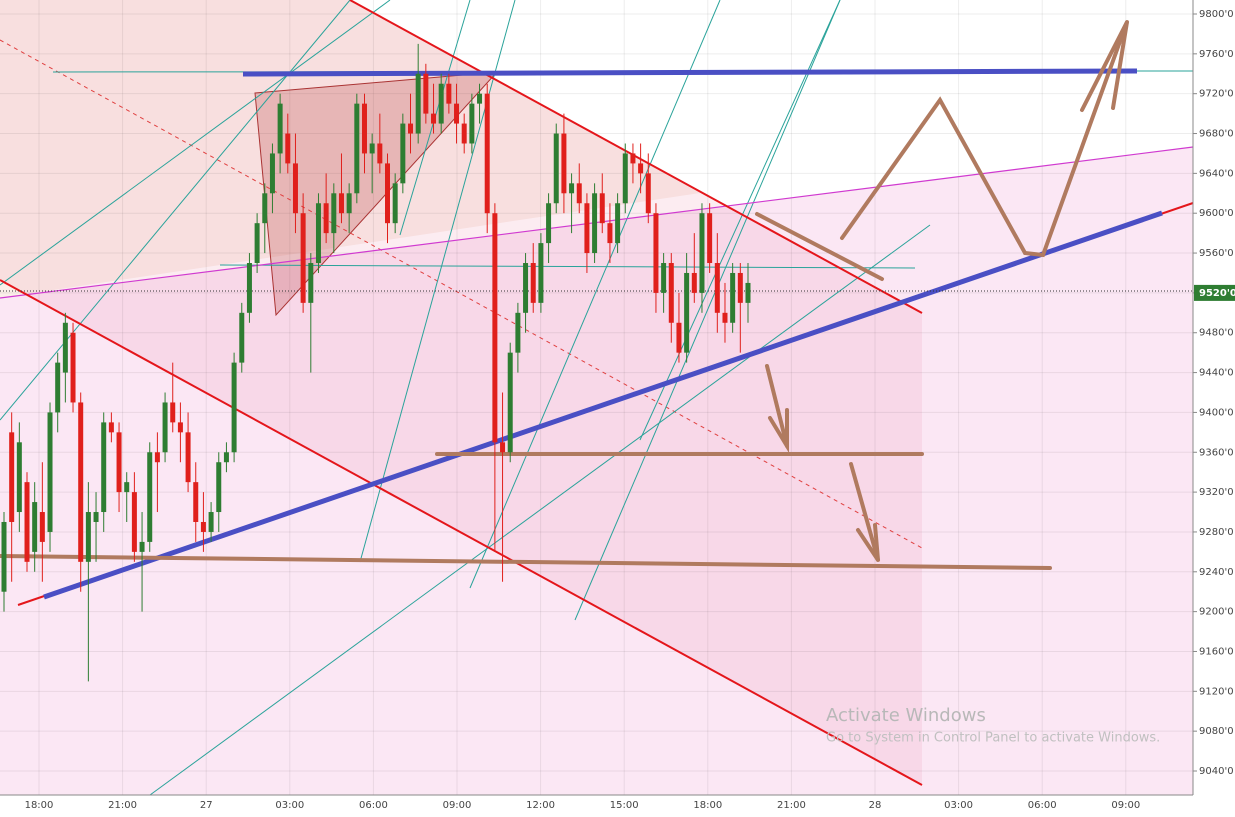 Image resolution: width=1235 pixels, height=817 pixels. I want to click on x-tick-label: 15:00, so click(624, 805).